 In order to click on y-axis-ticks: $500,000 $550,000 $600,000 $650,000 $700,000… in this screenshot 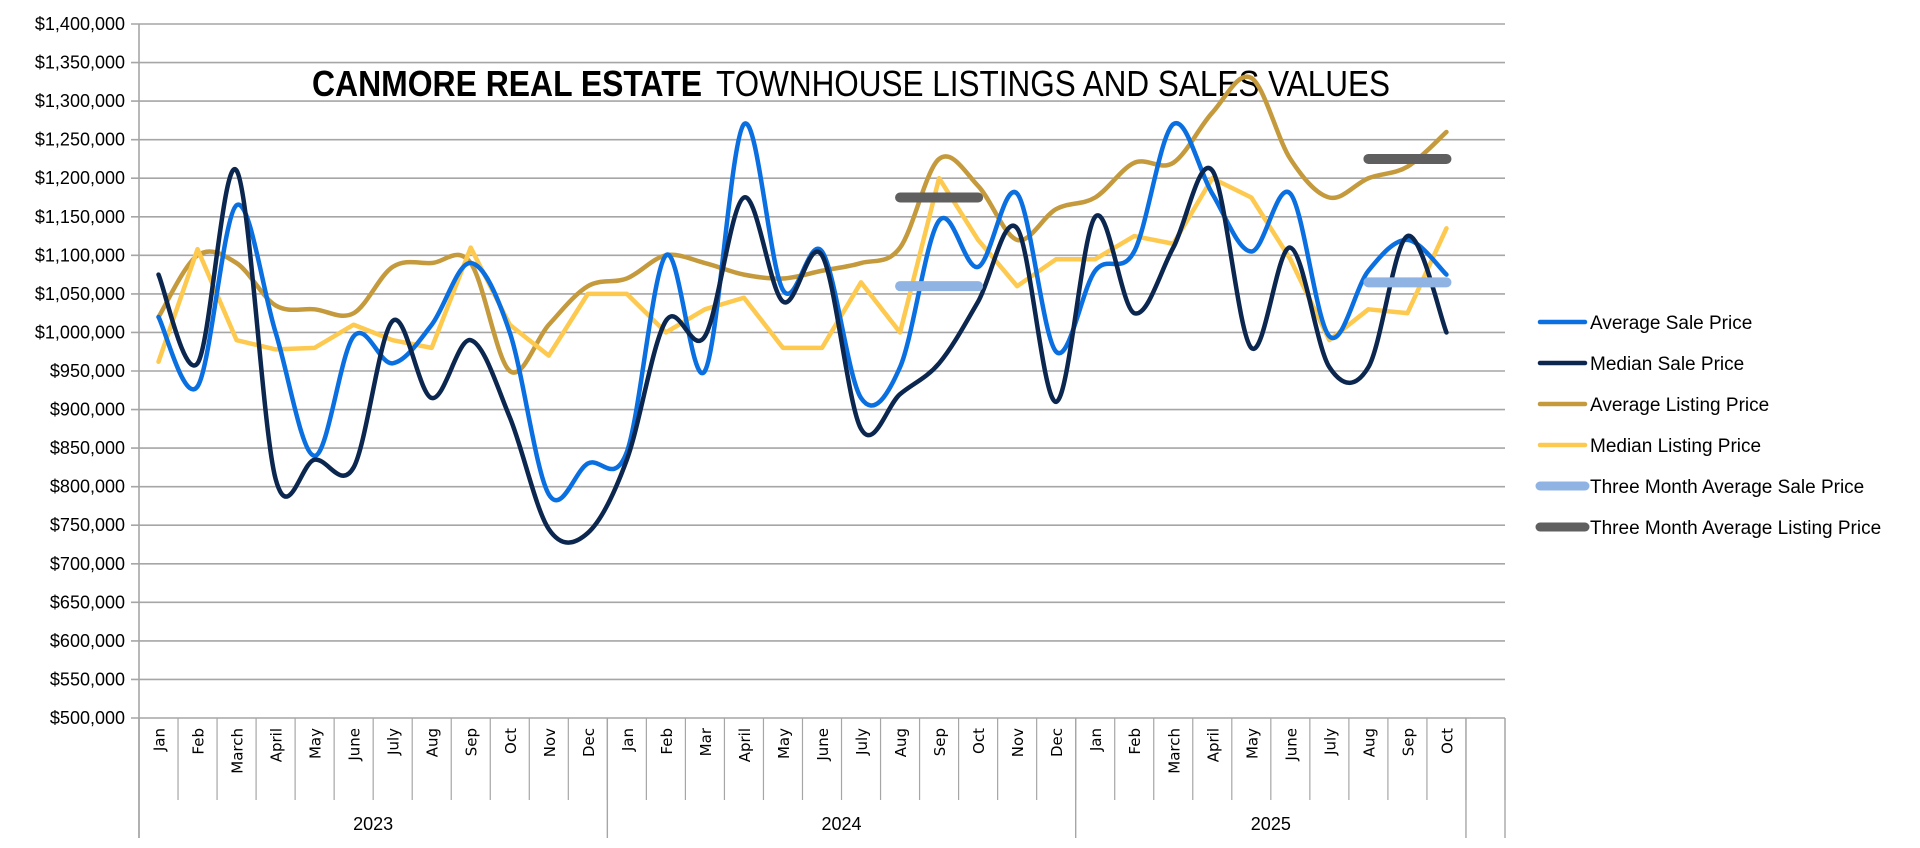, I will do `click(80, 371)`.